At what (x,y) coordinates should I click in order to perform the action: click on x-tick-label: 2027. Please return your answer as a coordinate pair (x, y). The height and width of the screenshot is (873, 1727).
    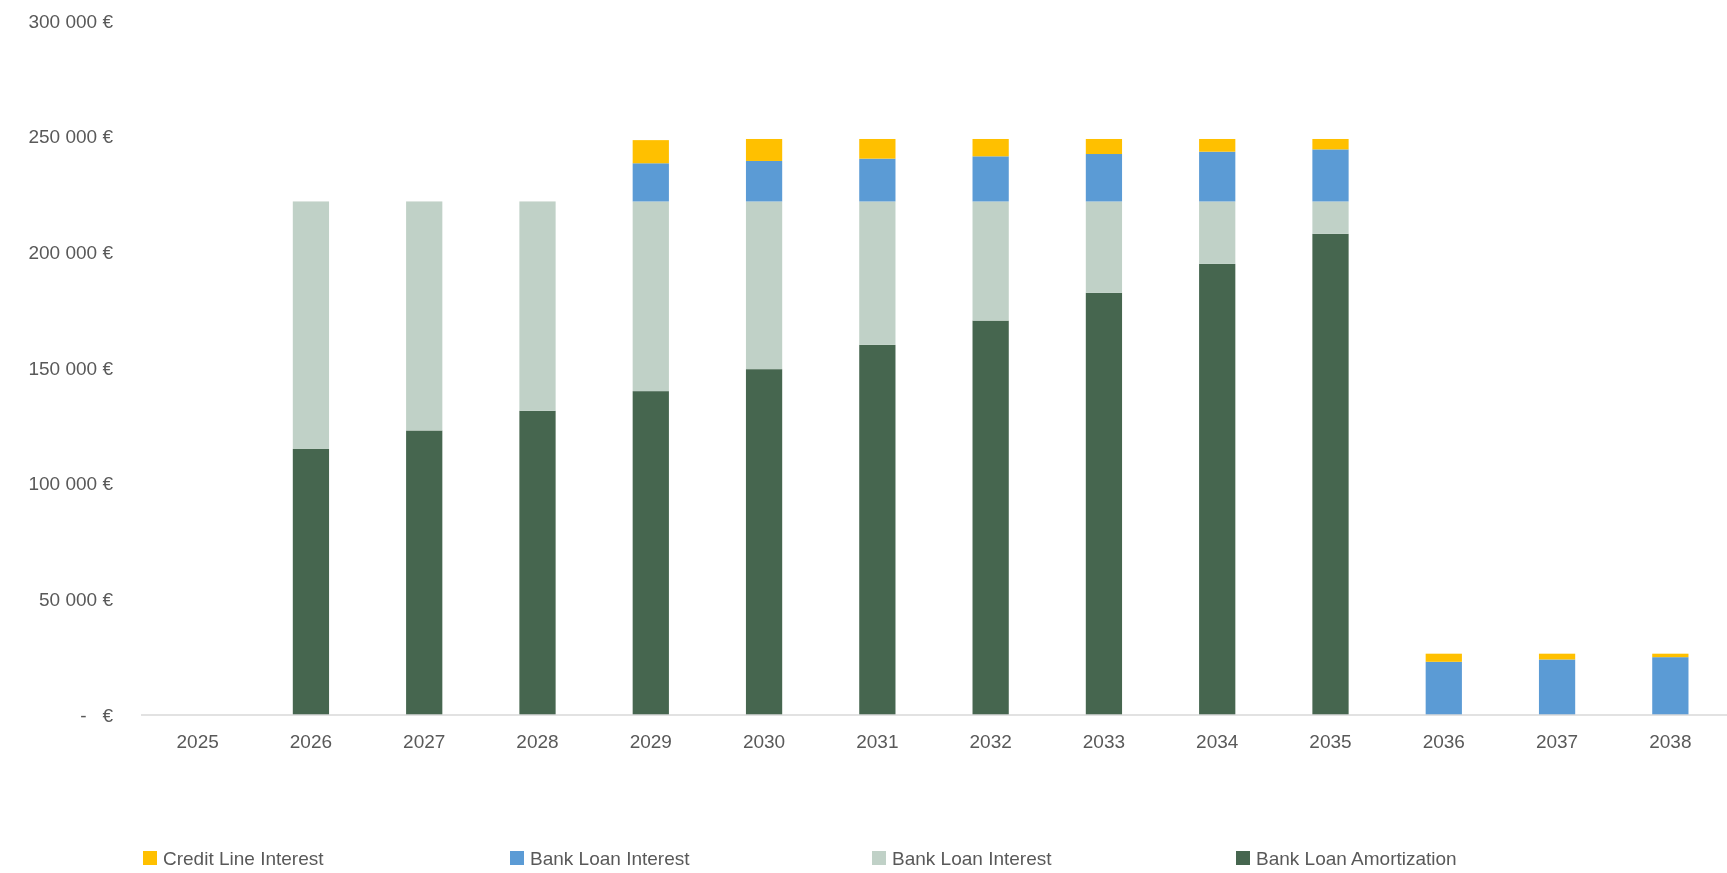
    Looking at the image, I should click on (424, 741).